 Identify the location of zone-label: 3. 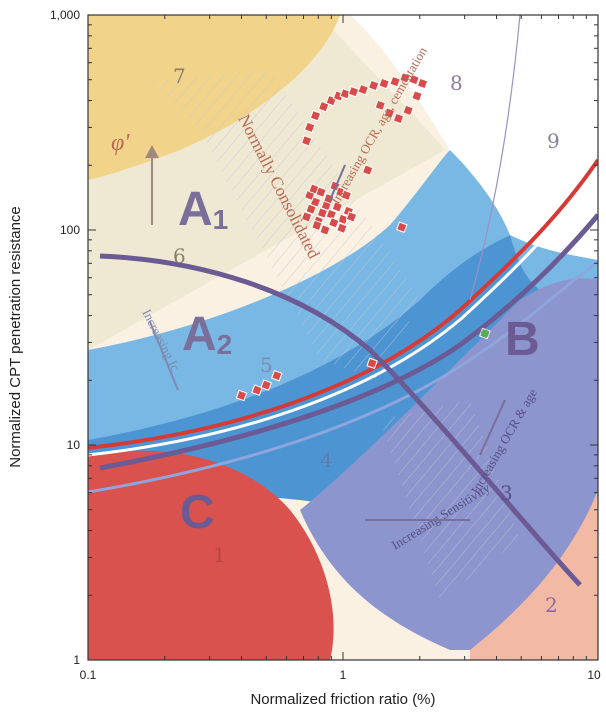
(506, 493).